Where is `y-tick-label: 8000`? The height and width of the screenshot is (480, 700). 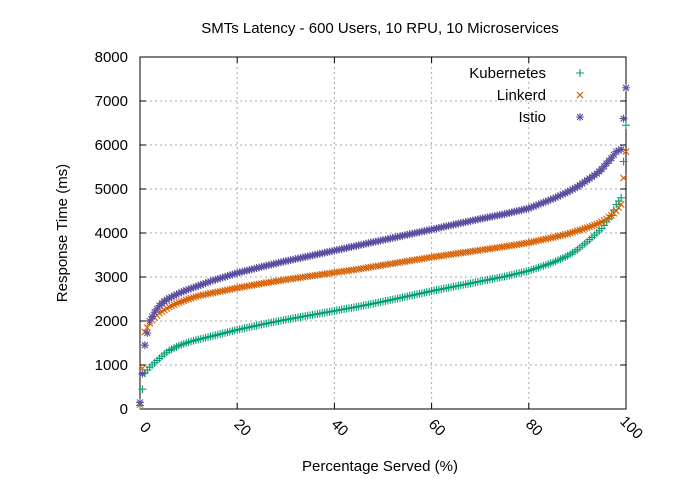
y-tick-label: 8000 is located at coordinates (111, 57).